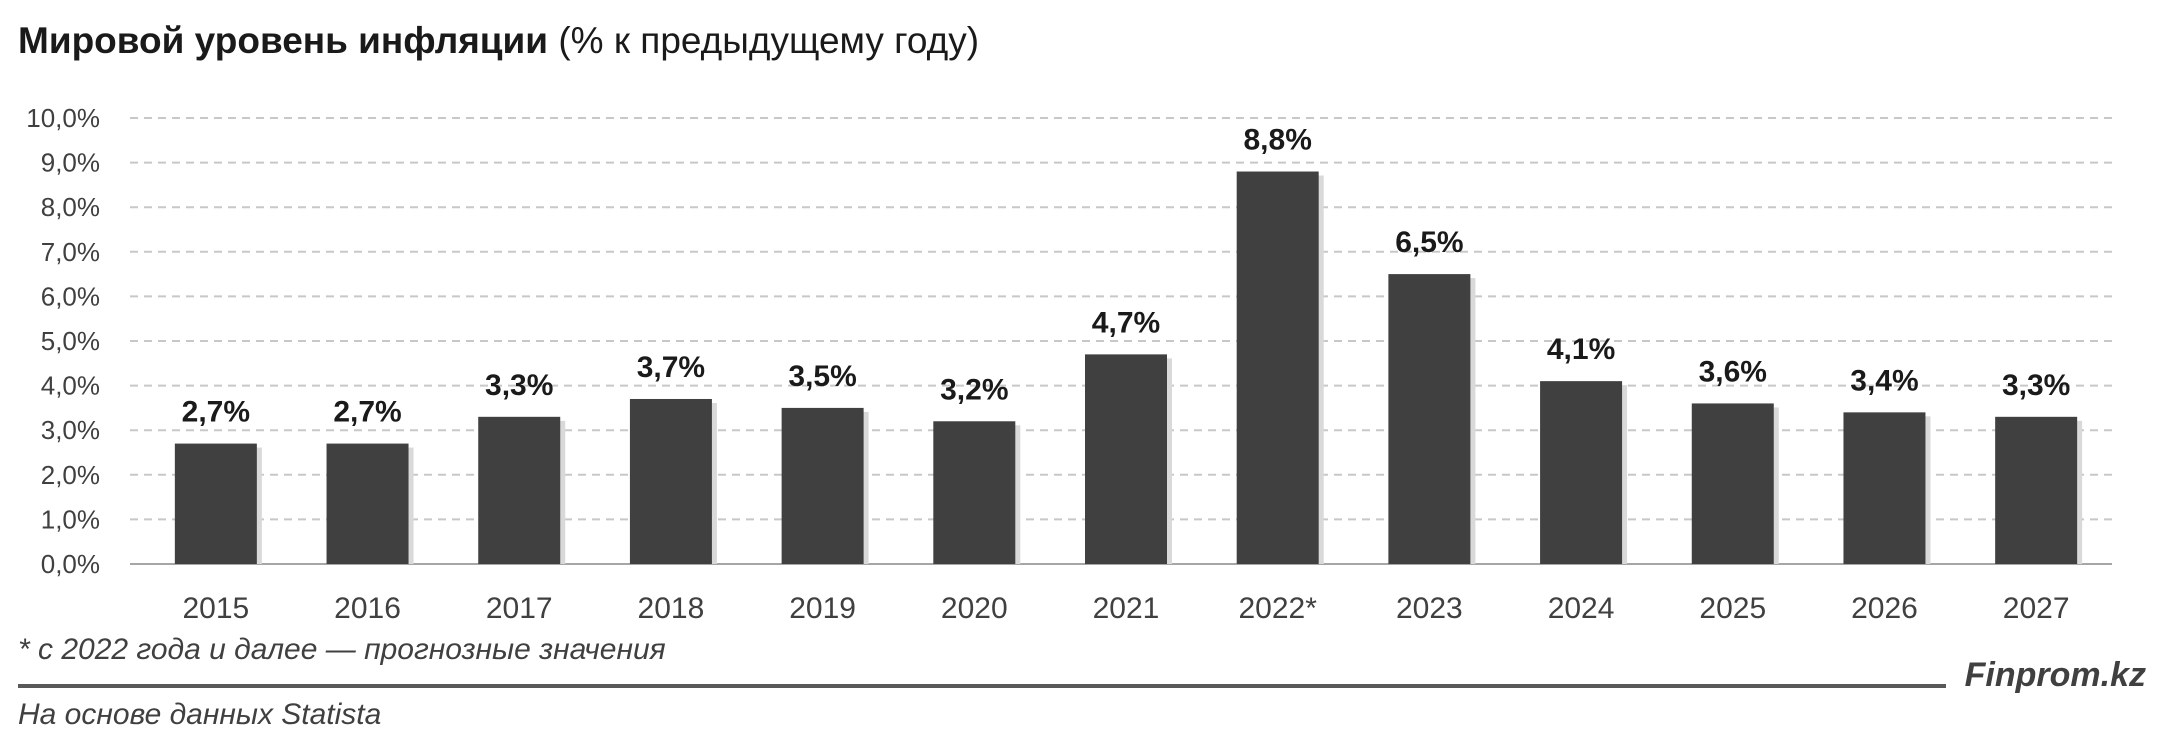  Describe the element at coordinates (70, 430) in the screenshot. I see `y-tick-label: 3,0%` at that location.